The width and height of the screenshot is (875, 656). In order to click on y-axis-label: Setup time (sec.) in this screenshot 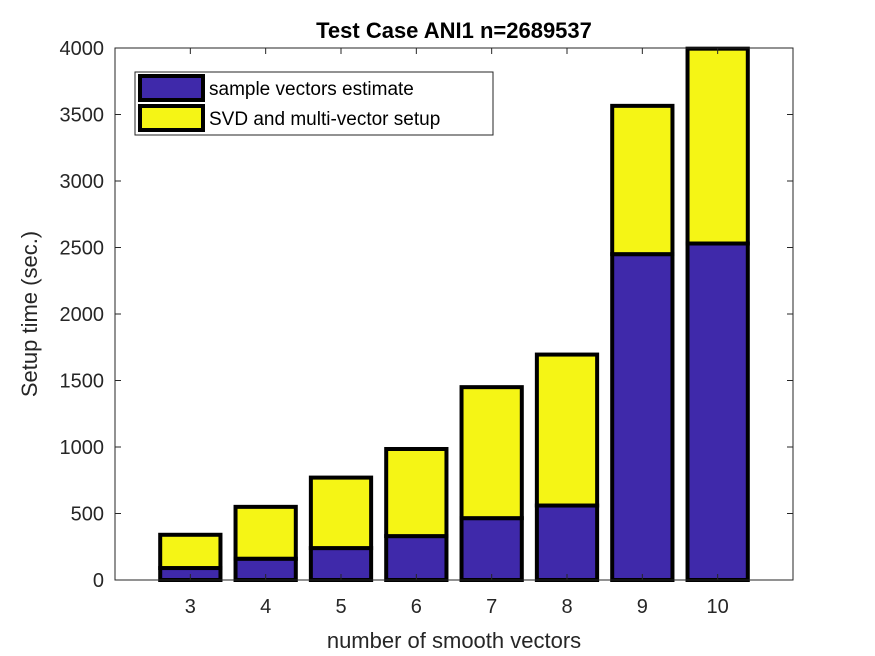, I will do `click(29, 314)`.